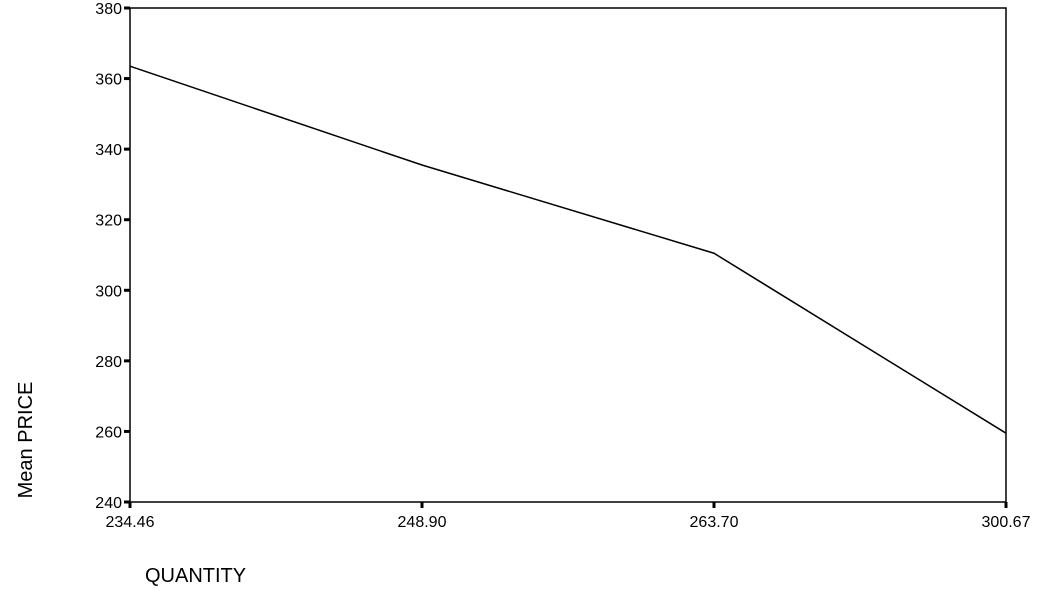 Image resolution: width=1048 pixels, height=591 pixels. I want to click on y-tick-label: 240, so click(108, 503).